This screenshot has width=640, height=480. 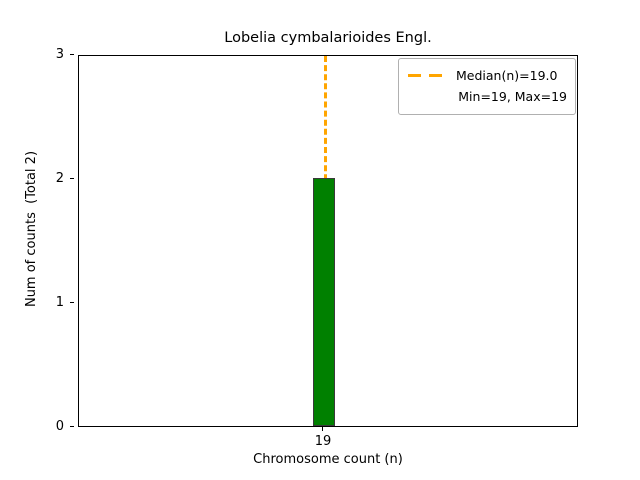 What do you see at coordinates (59, 302) in the screenshot?
I see `y-tick-label: 1` at bounding box center [59, 302].